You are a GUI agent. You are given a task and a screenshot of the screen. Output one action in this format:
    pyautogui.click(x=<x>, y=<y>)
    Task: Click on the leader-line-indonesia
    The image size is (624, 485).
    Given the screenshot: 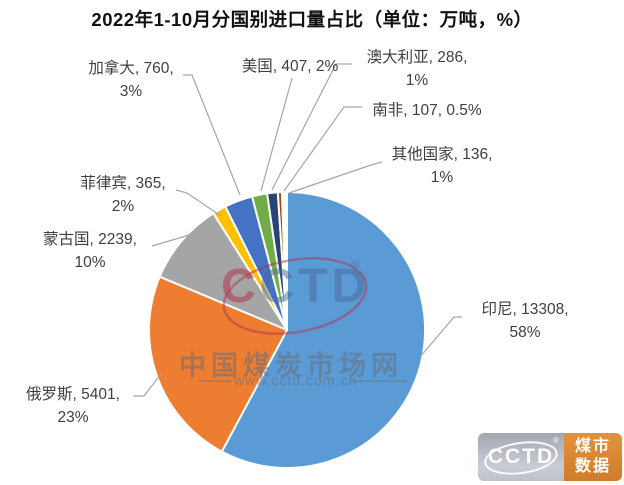 What is the action you would take?
    pyautogui.click(x=440, y=337)
    